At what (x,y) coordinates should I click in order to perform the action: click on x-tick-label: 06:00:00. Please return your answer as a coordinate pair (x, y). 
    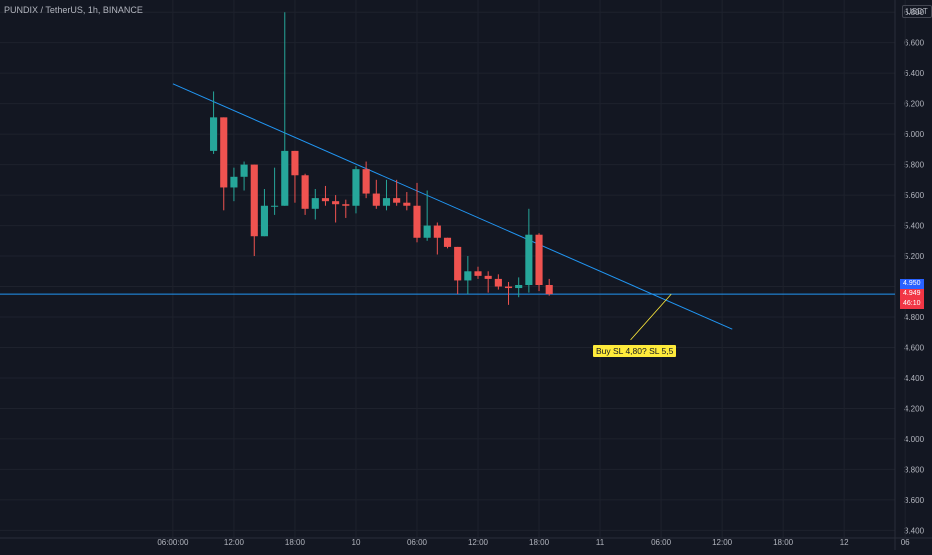
    Looking at the image, I should click on (173, 542).